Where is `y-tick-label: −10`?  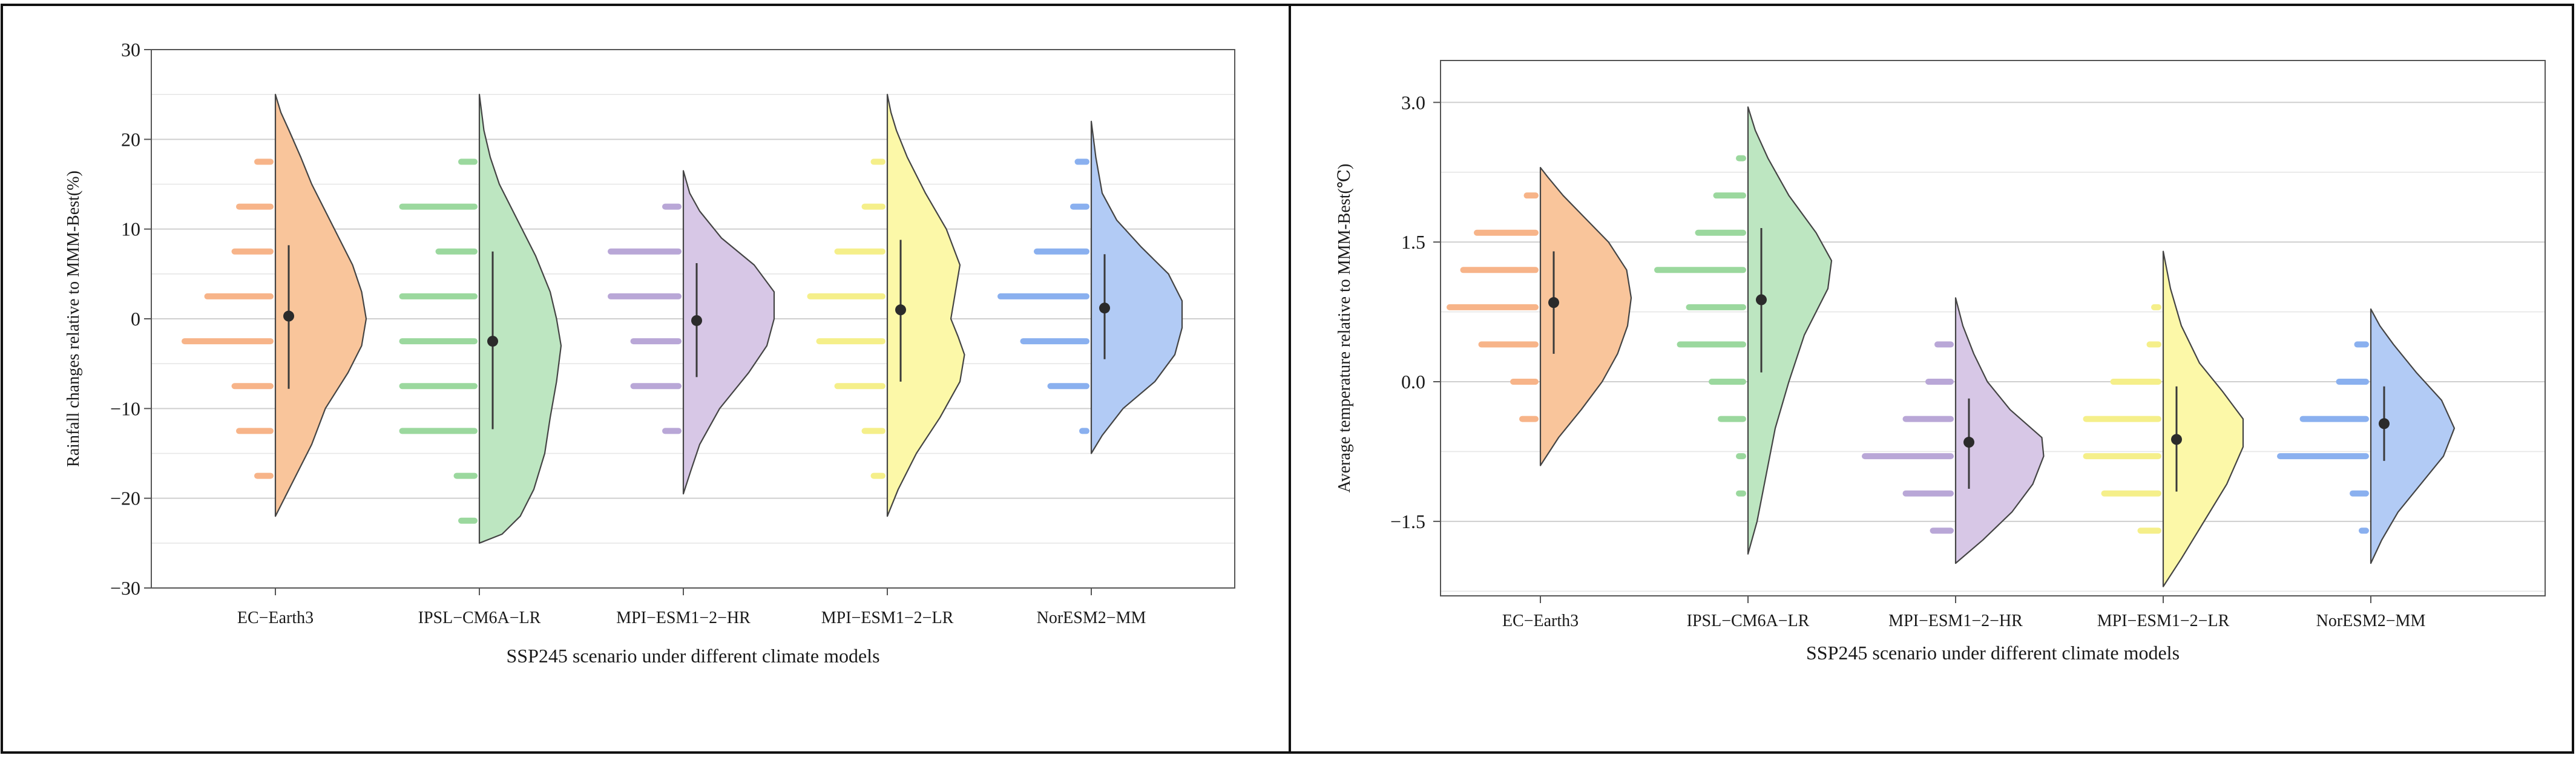 y-tick-label: −10 is located at coordinates (125, 408).